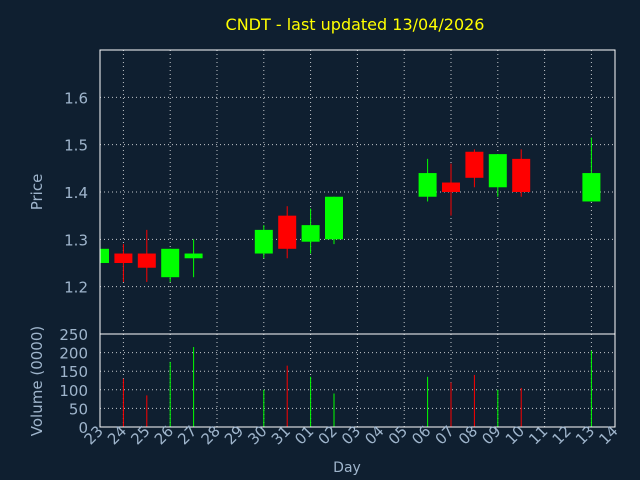  Describe the element at coordinates (515, 435) in the screenshot. I see `x-tick-label: 10` at that location.